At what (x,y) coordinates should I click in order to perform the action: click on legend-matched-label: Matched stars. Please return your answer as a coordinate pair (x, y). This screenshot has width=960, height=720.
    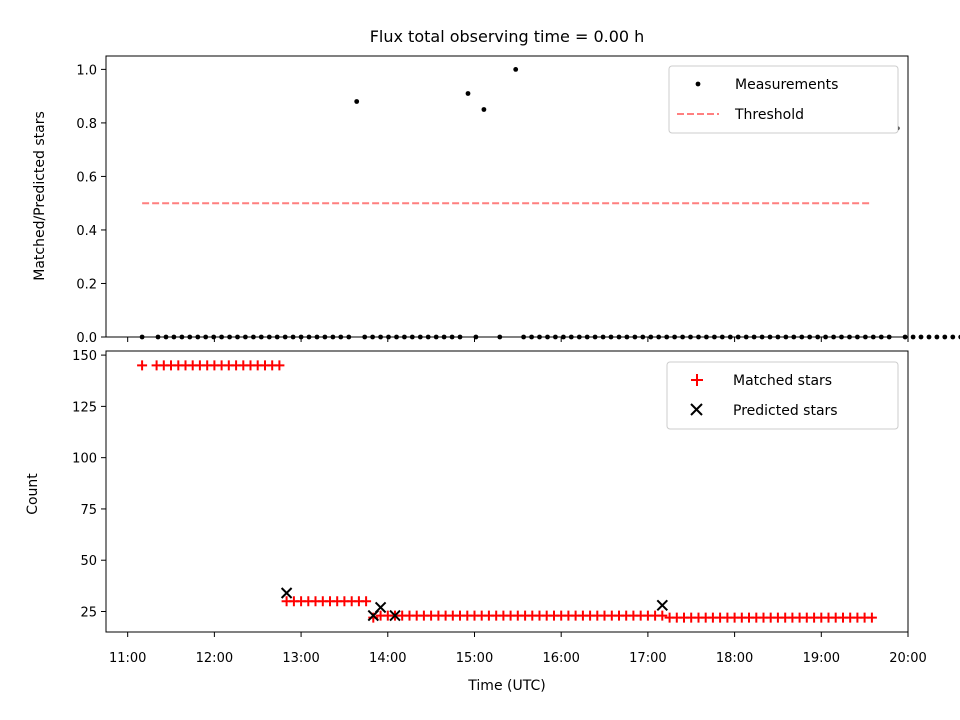
    Looking at the image, I should click on (782, 381).